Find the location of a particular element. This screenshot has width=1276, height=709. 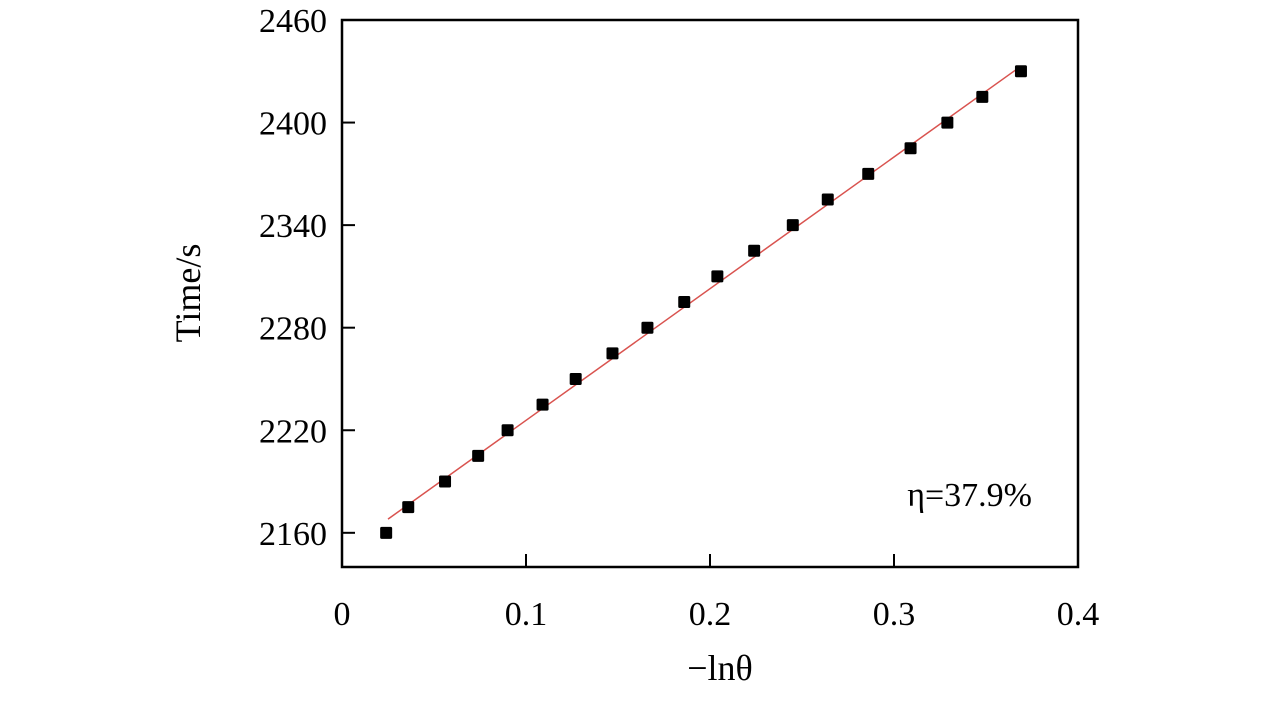

y-axis: 2160 2220 2280 2340 2400 2460 is located at coordinates (307, 278).